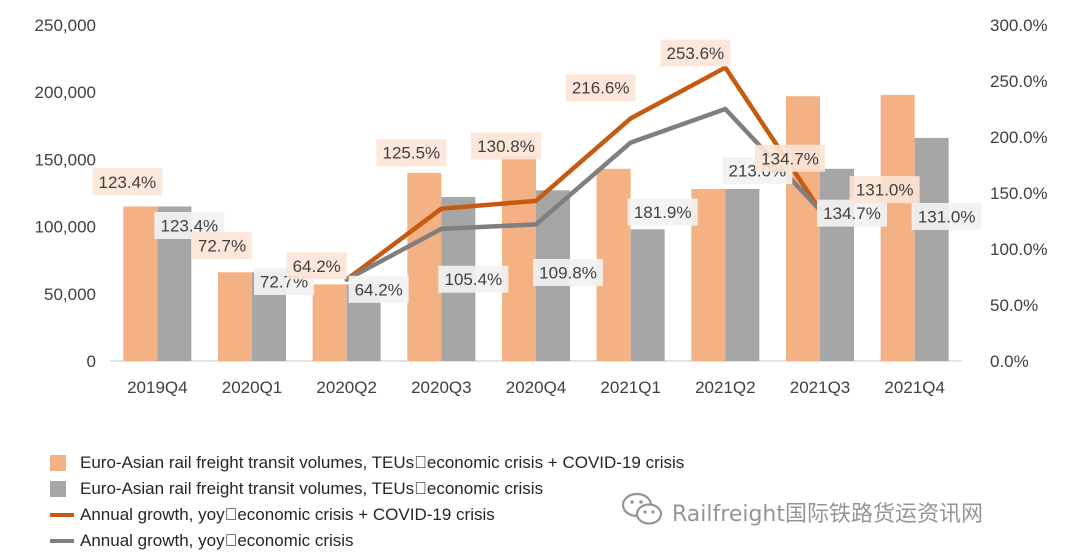 The width and height of the screenshot is (1080, 559). What do you see at coordinates (583, 194) in the screenshot?
I see `line-econ-growth` at bounding box center [583, 194].